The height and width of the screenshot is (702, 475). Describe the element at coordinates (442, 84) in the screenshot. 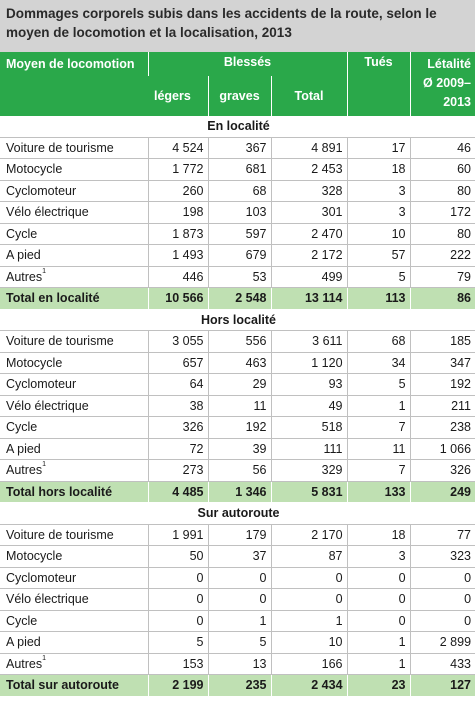

I see `header-letalite: Létalité Ø 2009–2013` at that location.